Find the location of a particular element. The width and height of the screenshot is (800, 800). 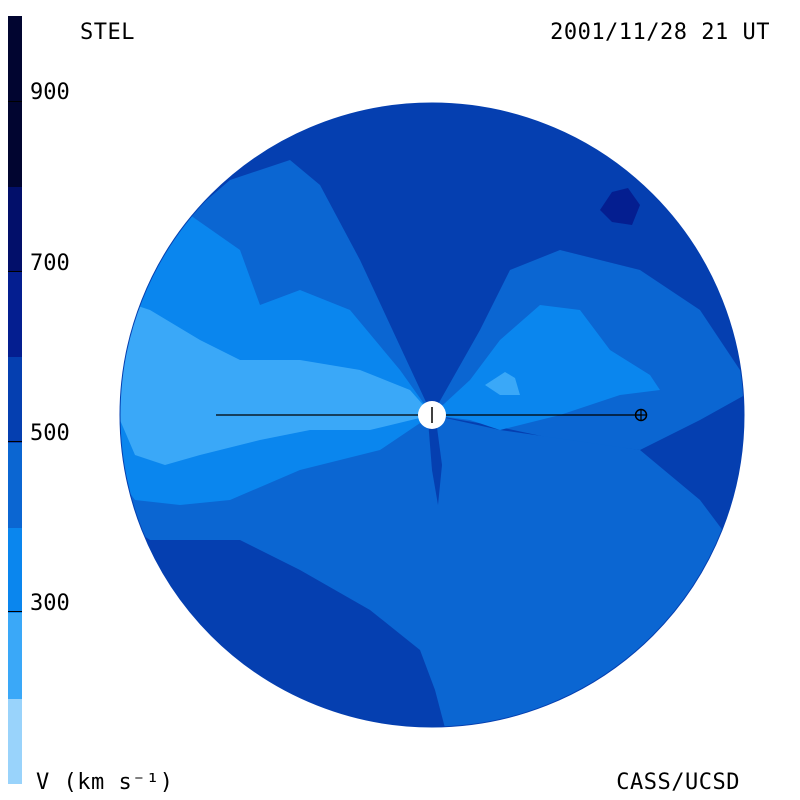

units-label: V (km s⁻¹) is located at coordinates (105, 782).